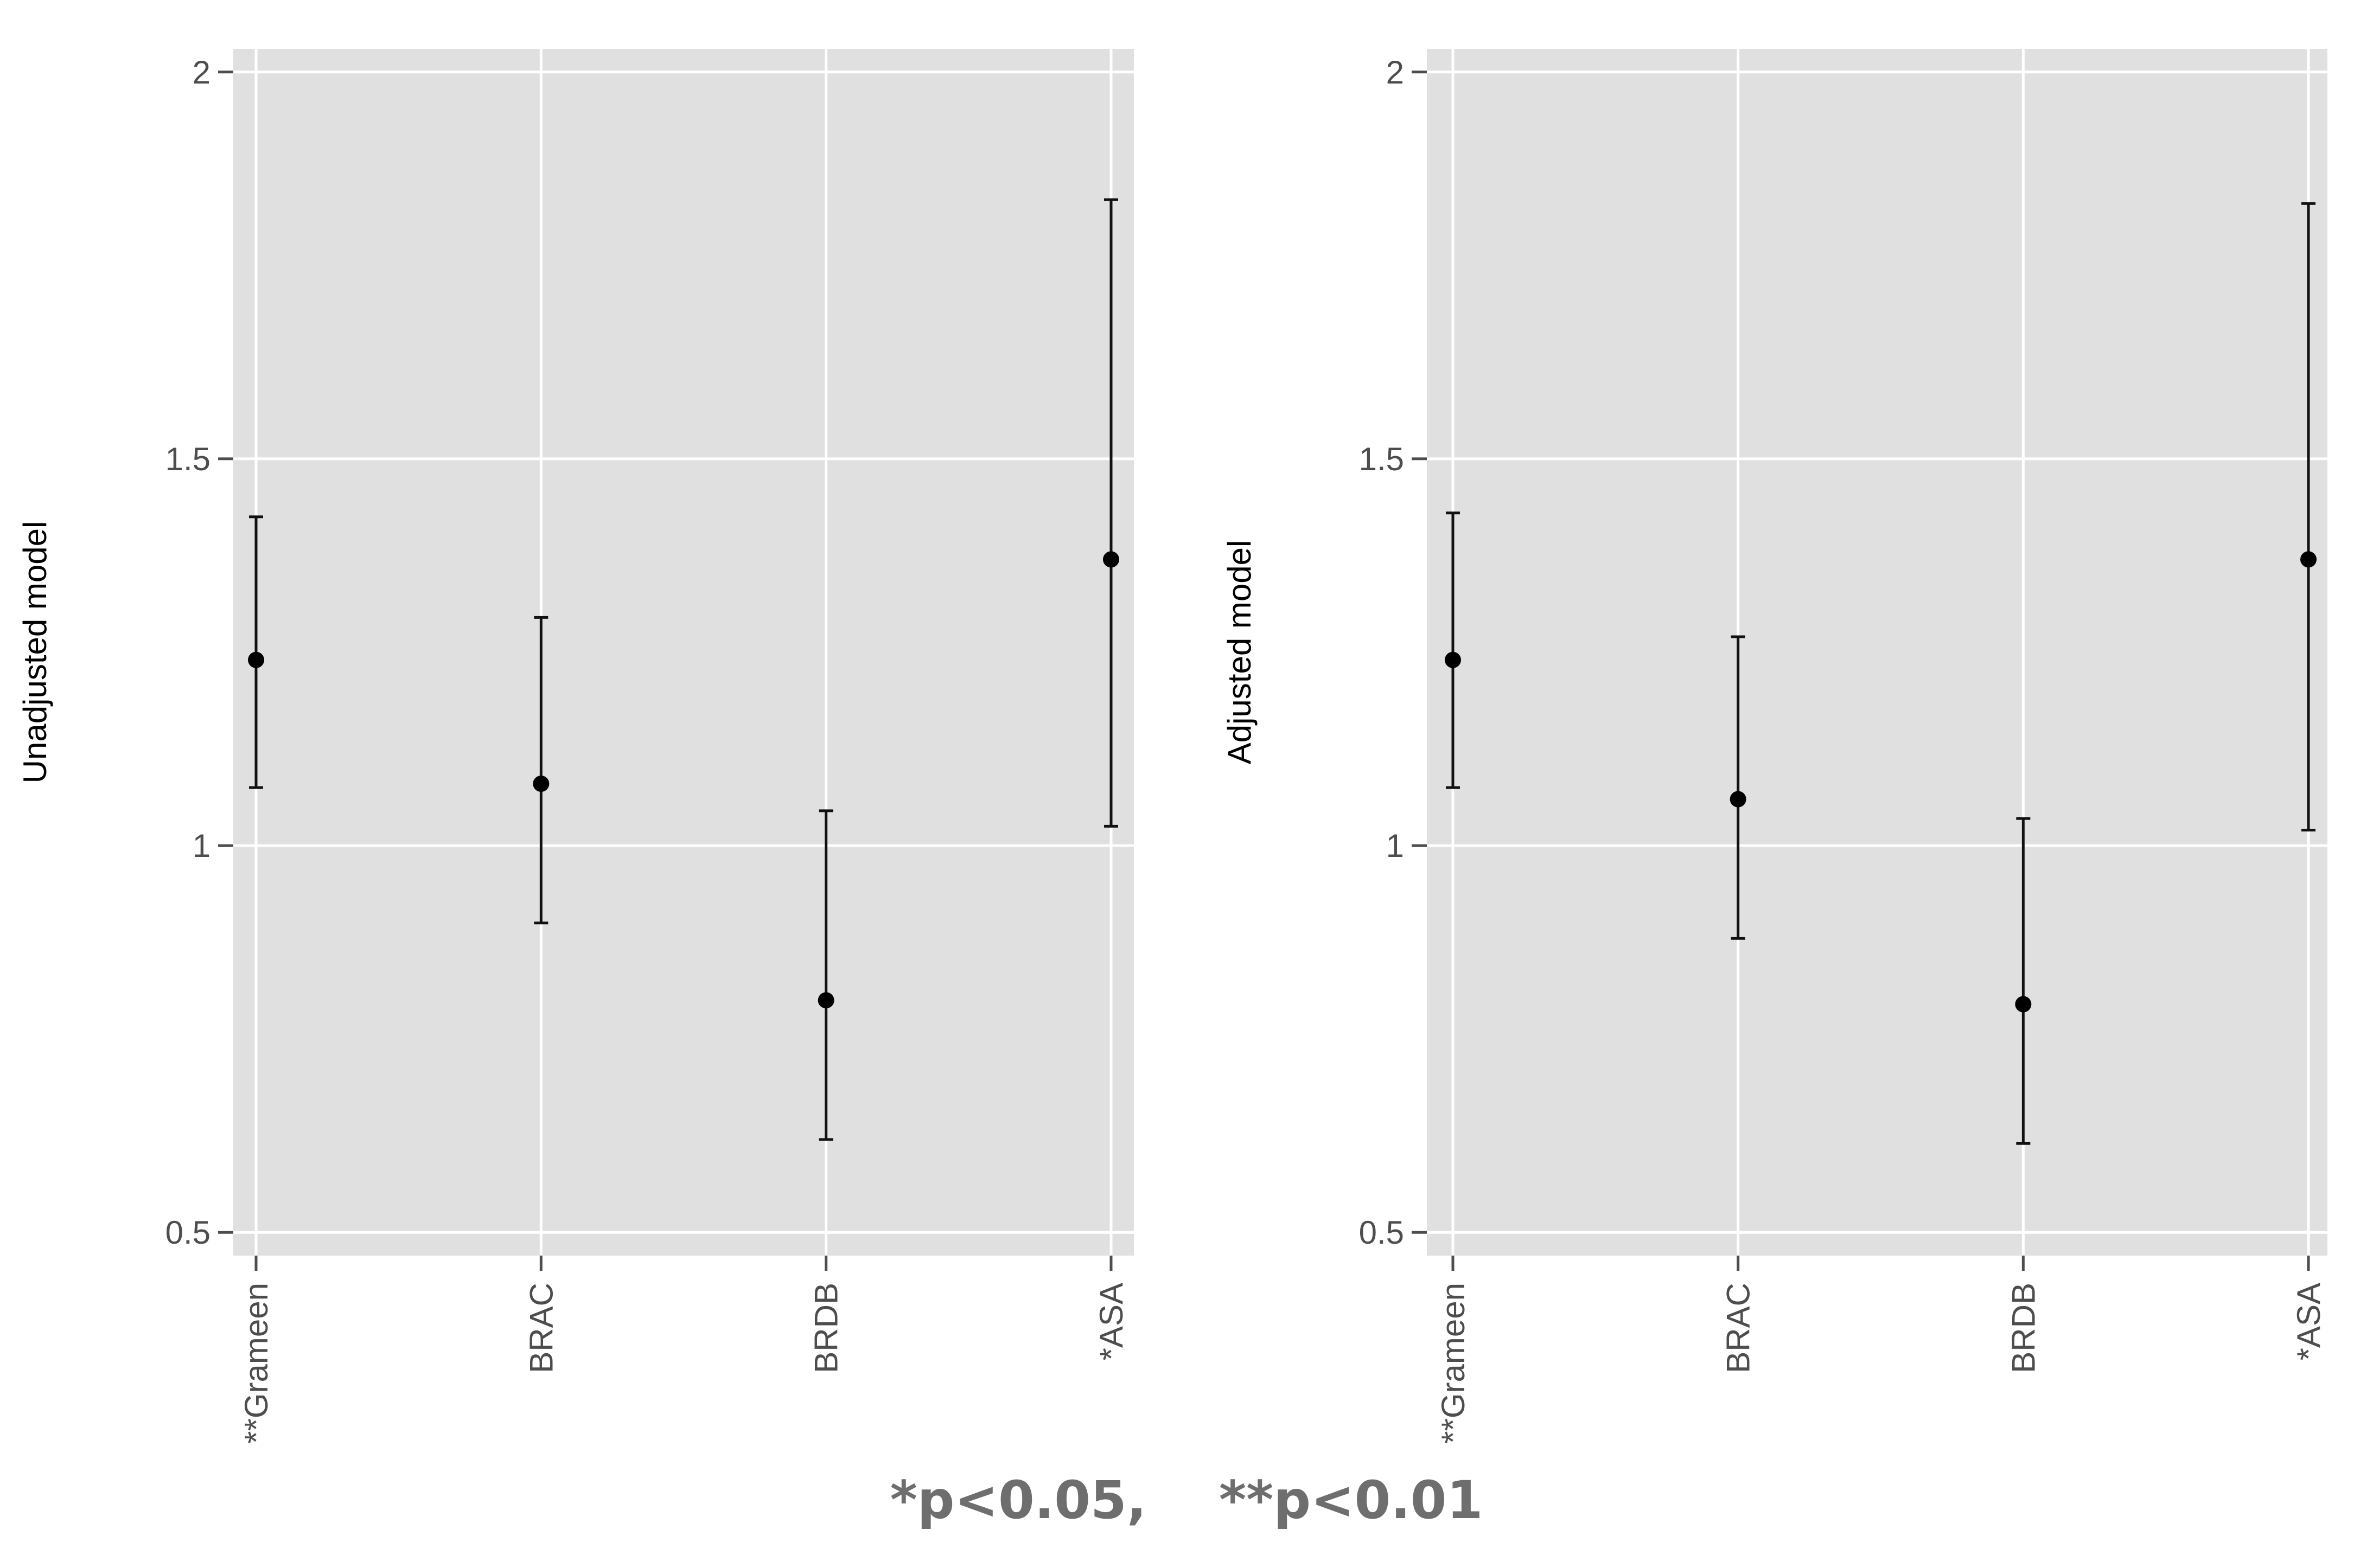  Describe the element at coordinates (187, 459) in the screenshot. I see `panel-1-ytick-label: 1.5` at that location.